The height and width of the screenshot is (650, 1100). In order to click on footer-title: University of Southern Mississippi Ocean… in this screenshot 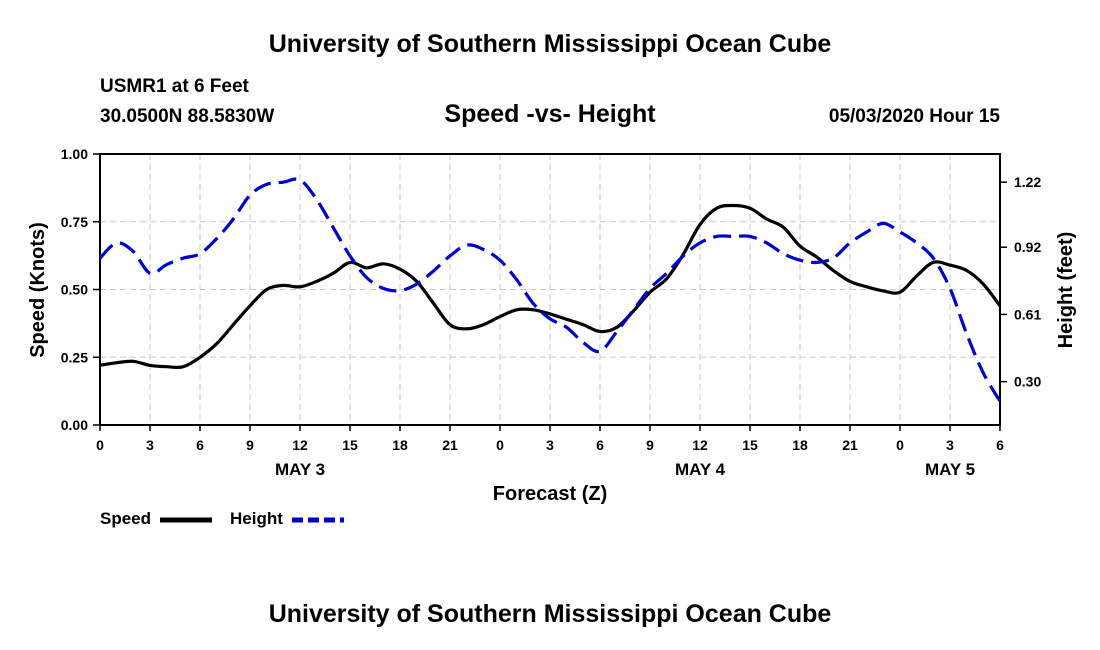, I will do `click(550, 614)`.